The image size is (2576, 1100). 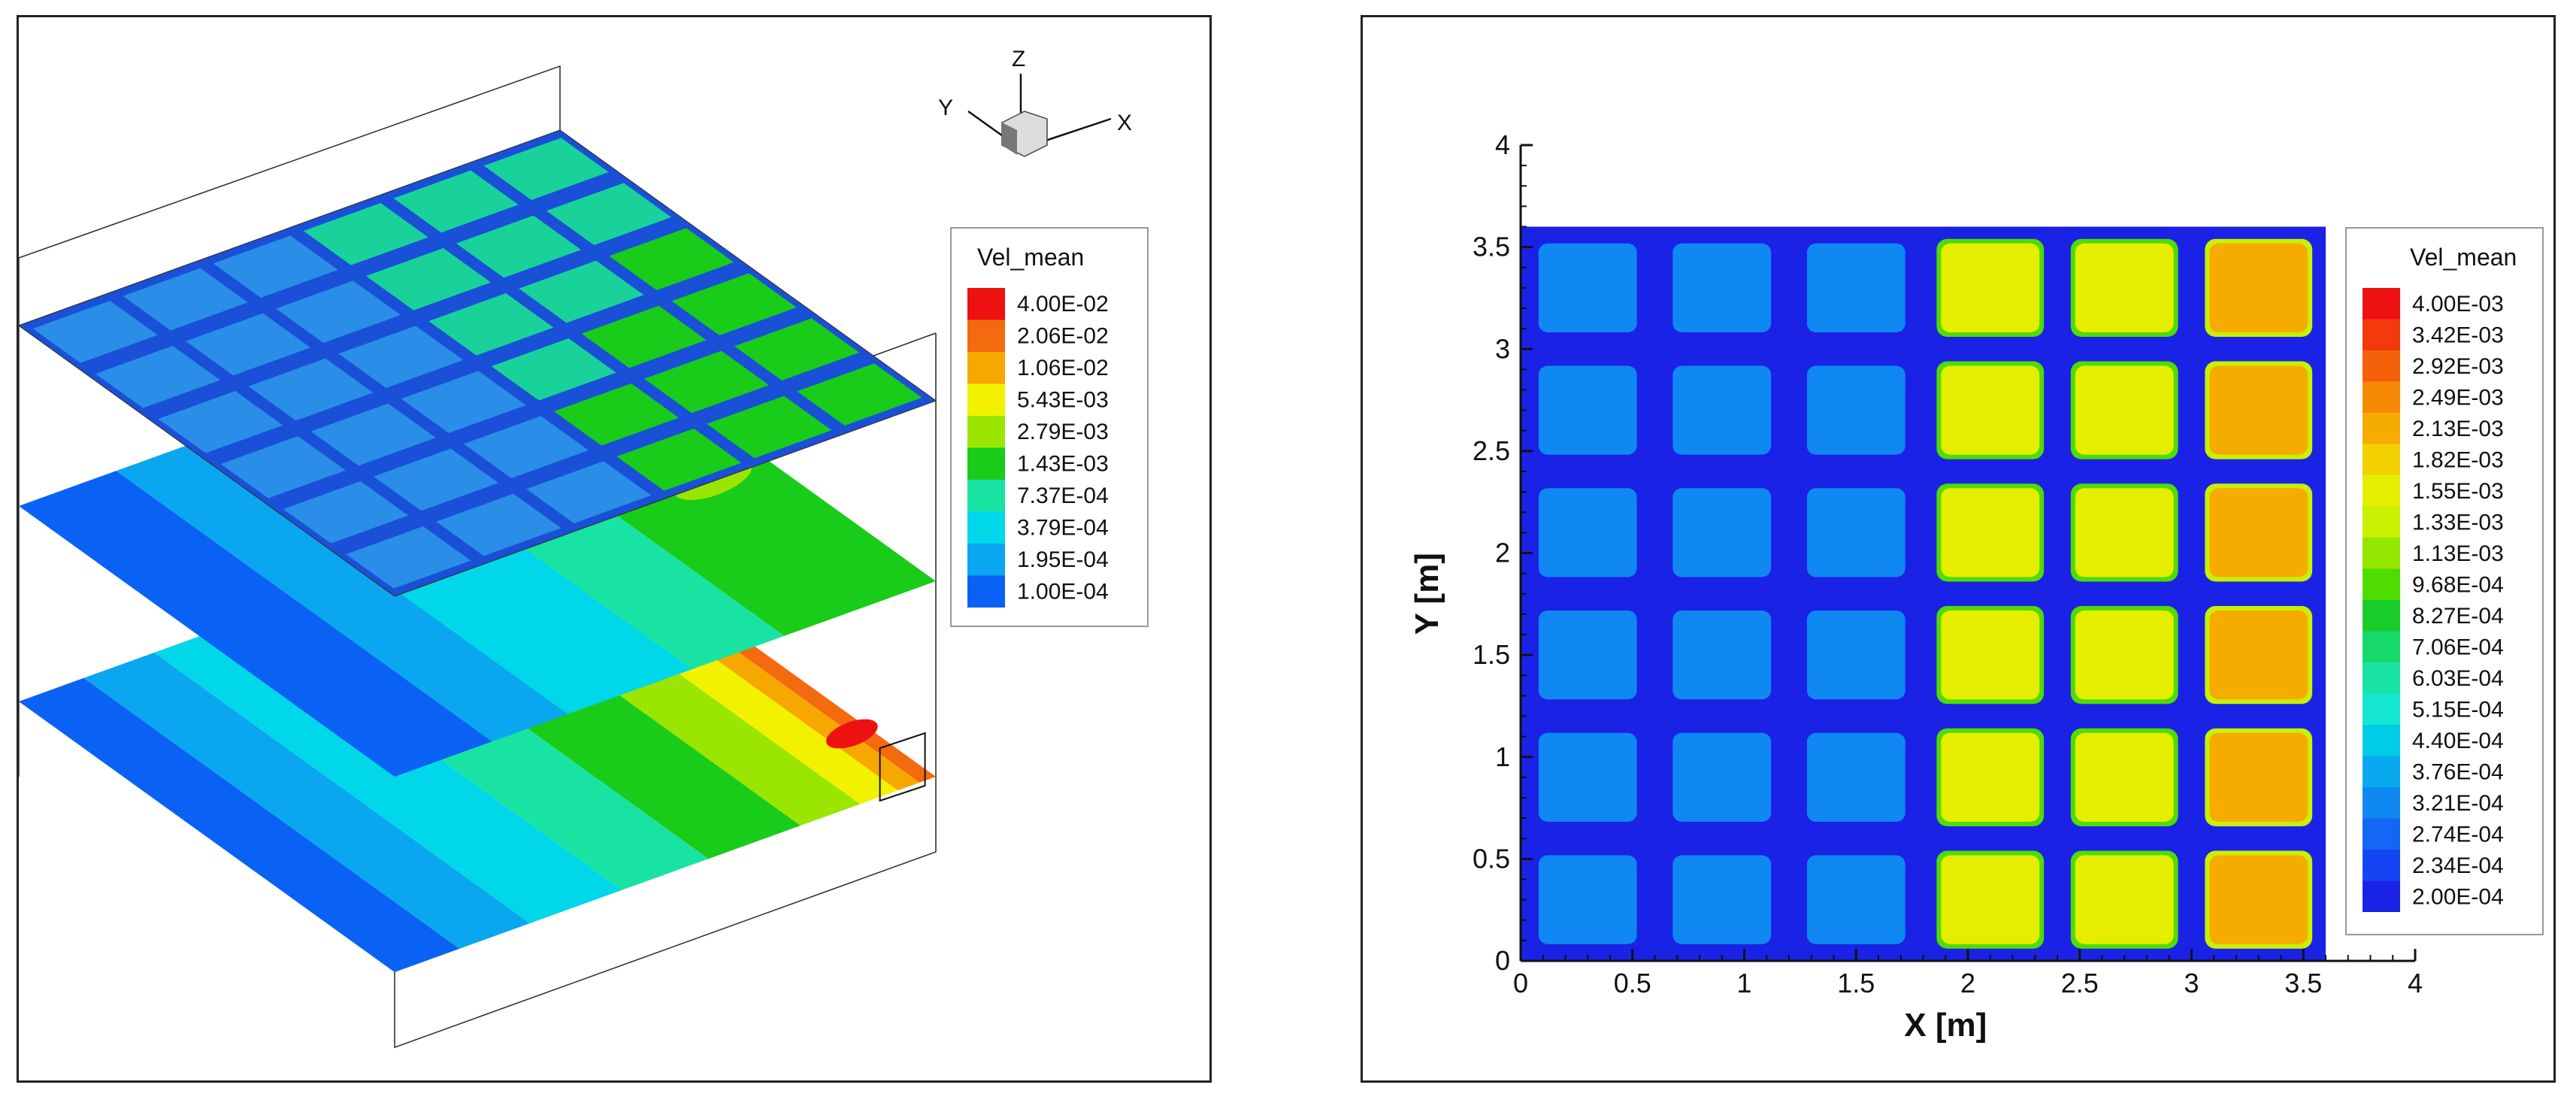 I want to click on legend-label: 1.33E-03, so click(x=2458, y=523).